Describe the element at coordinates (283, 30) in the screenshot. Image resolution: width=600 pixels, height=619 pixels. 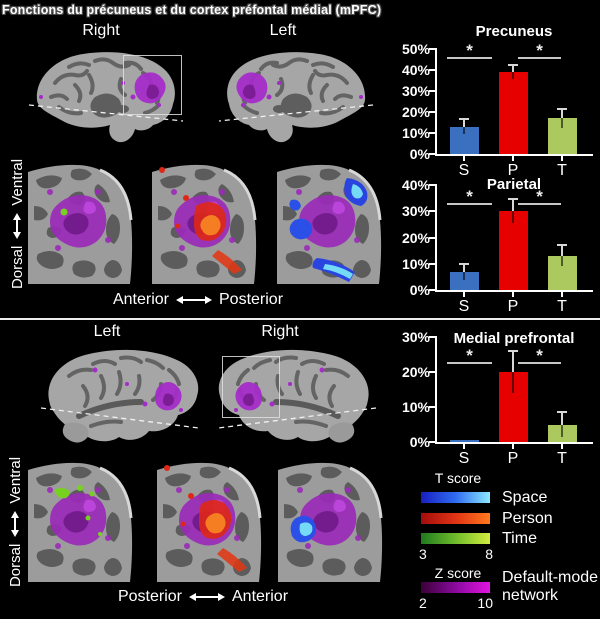
I see `top-hemisphere-label-left: Left` at that location.